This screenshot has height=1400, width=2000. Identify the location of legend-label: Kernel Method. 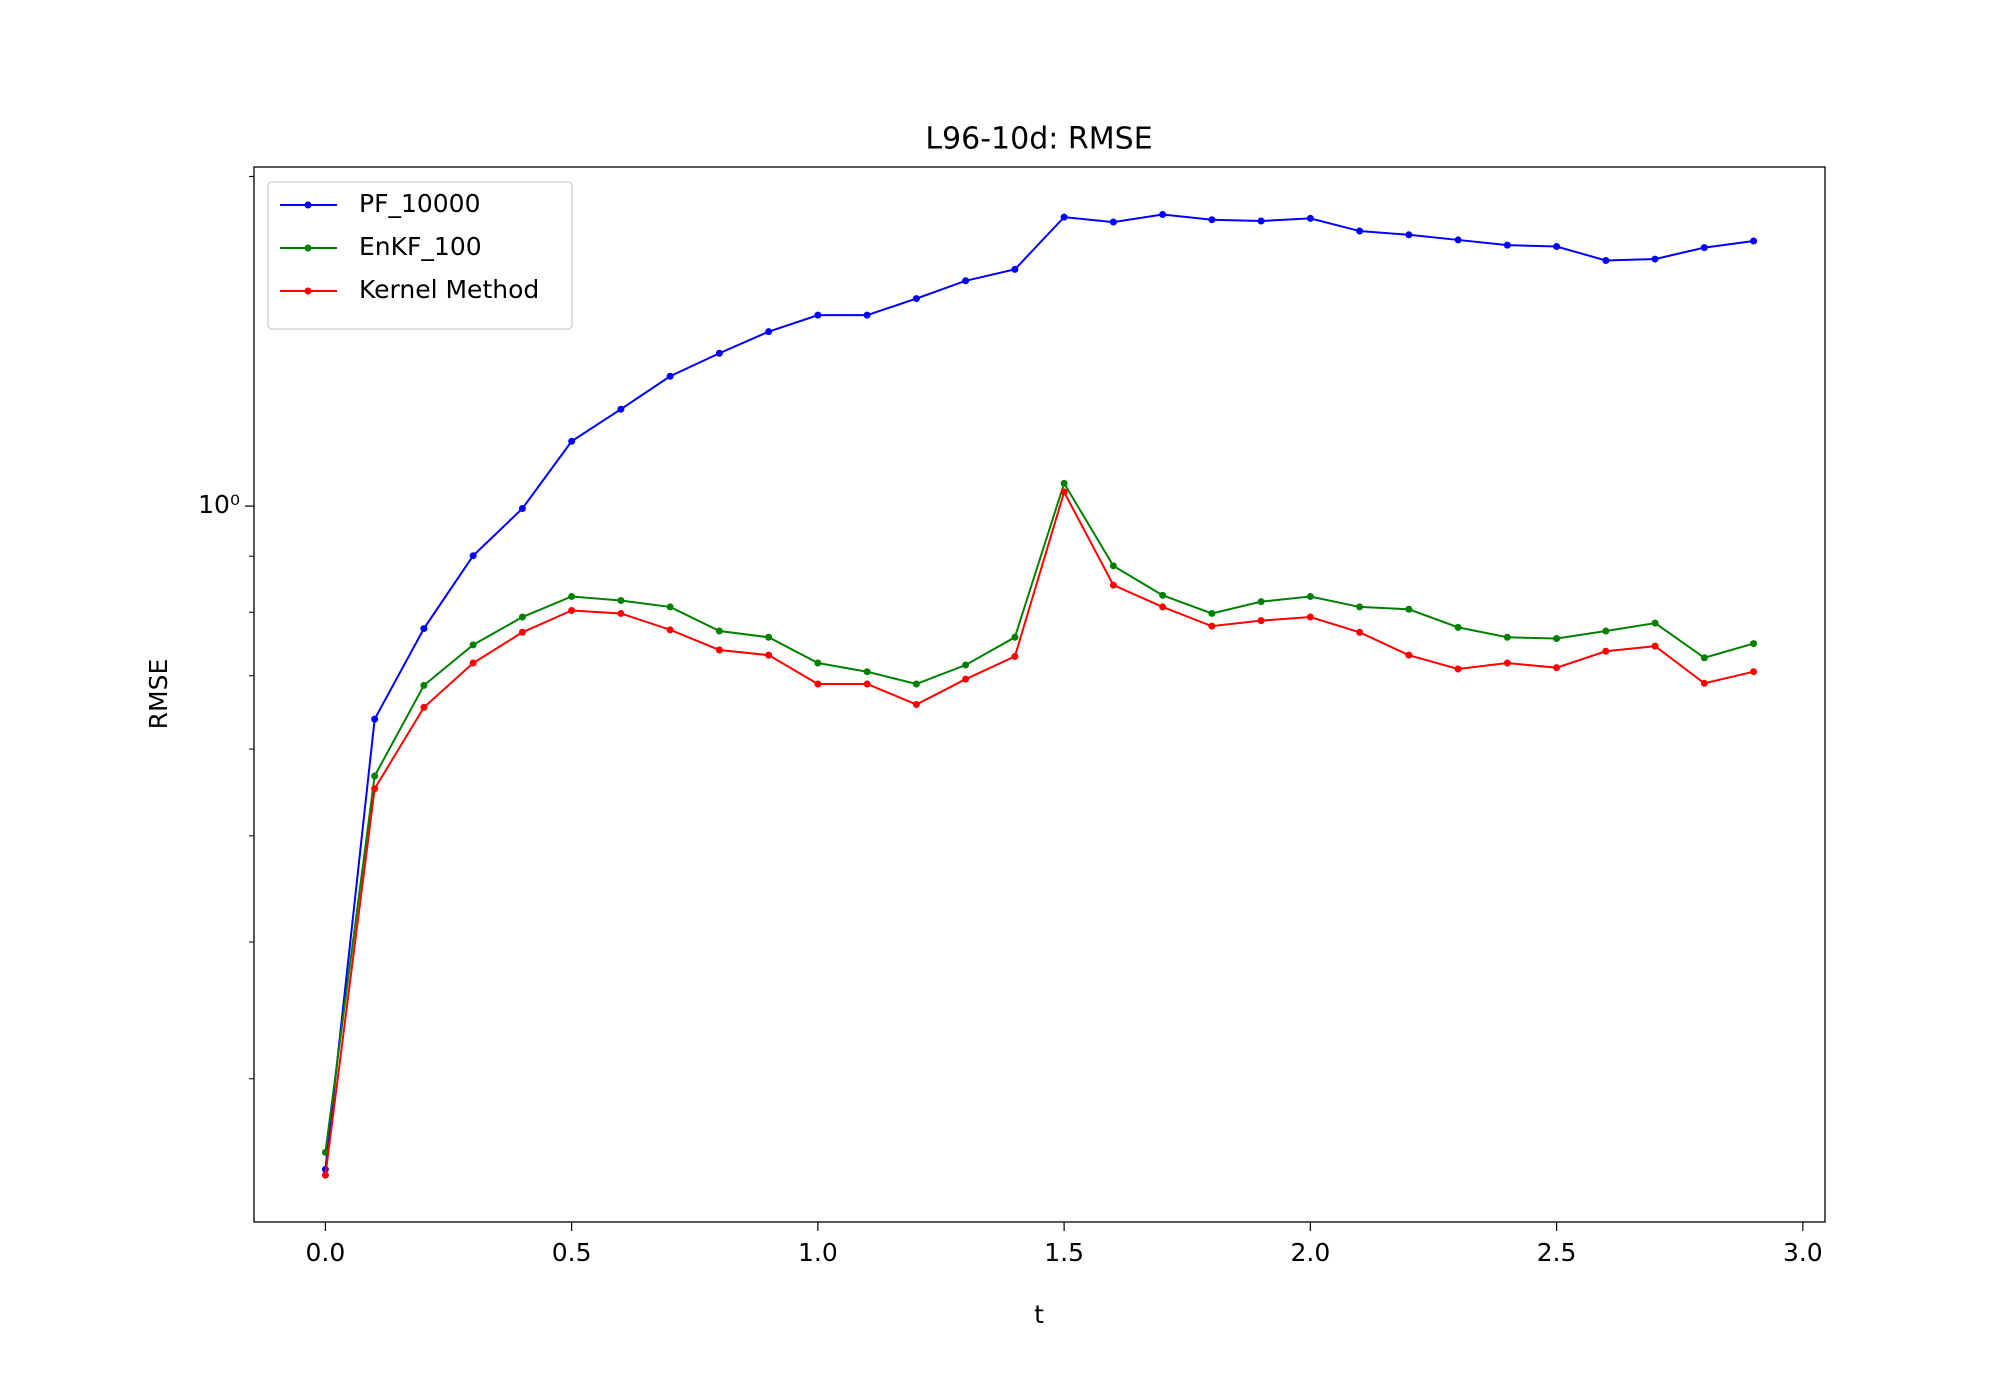
(449, 289).